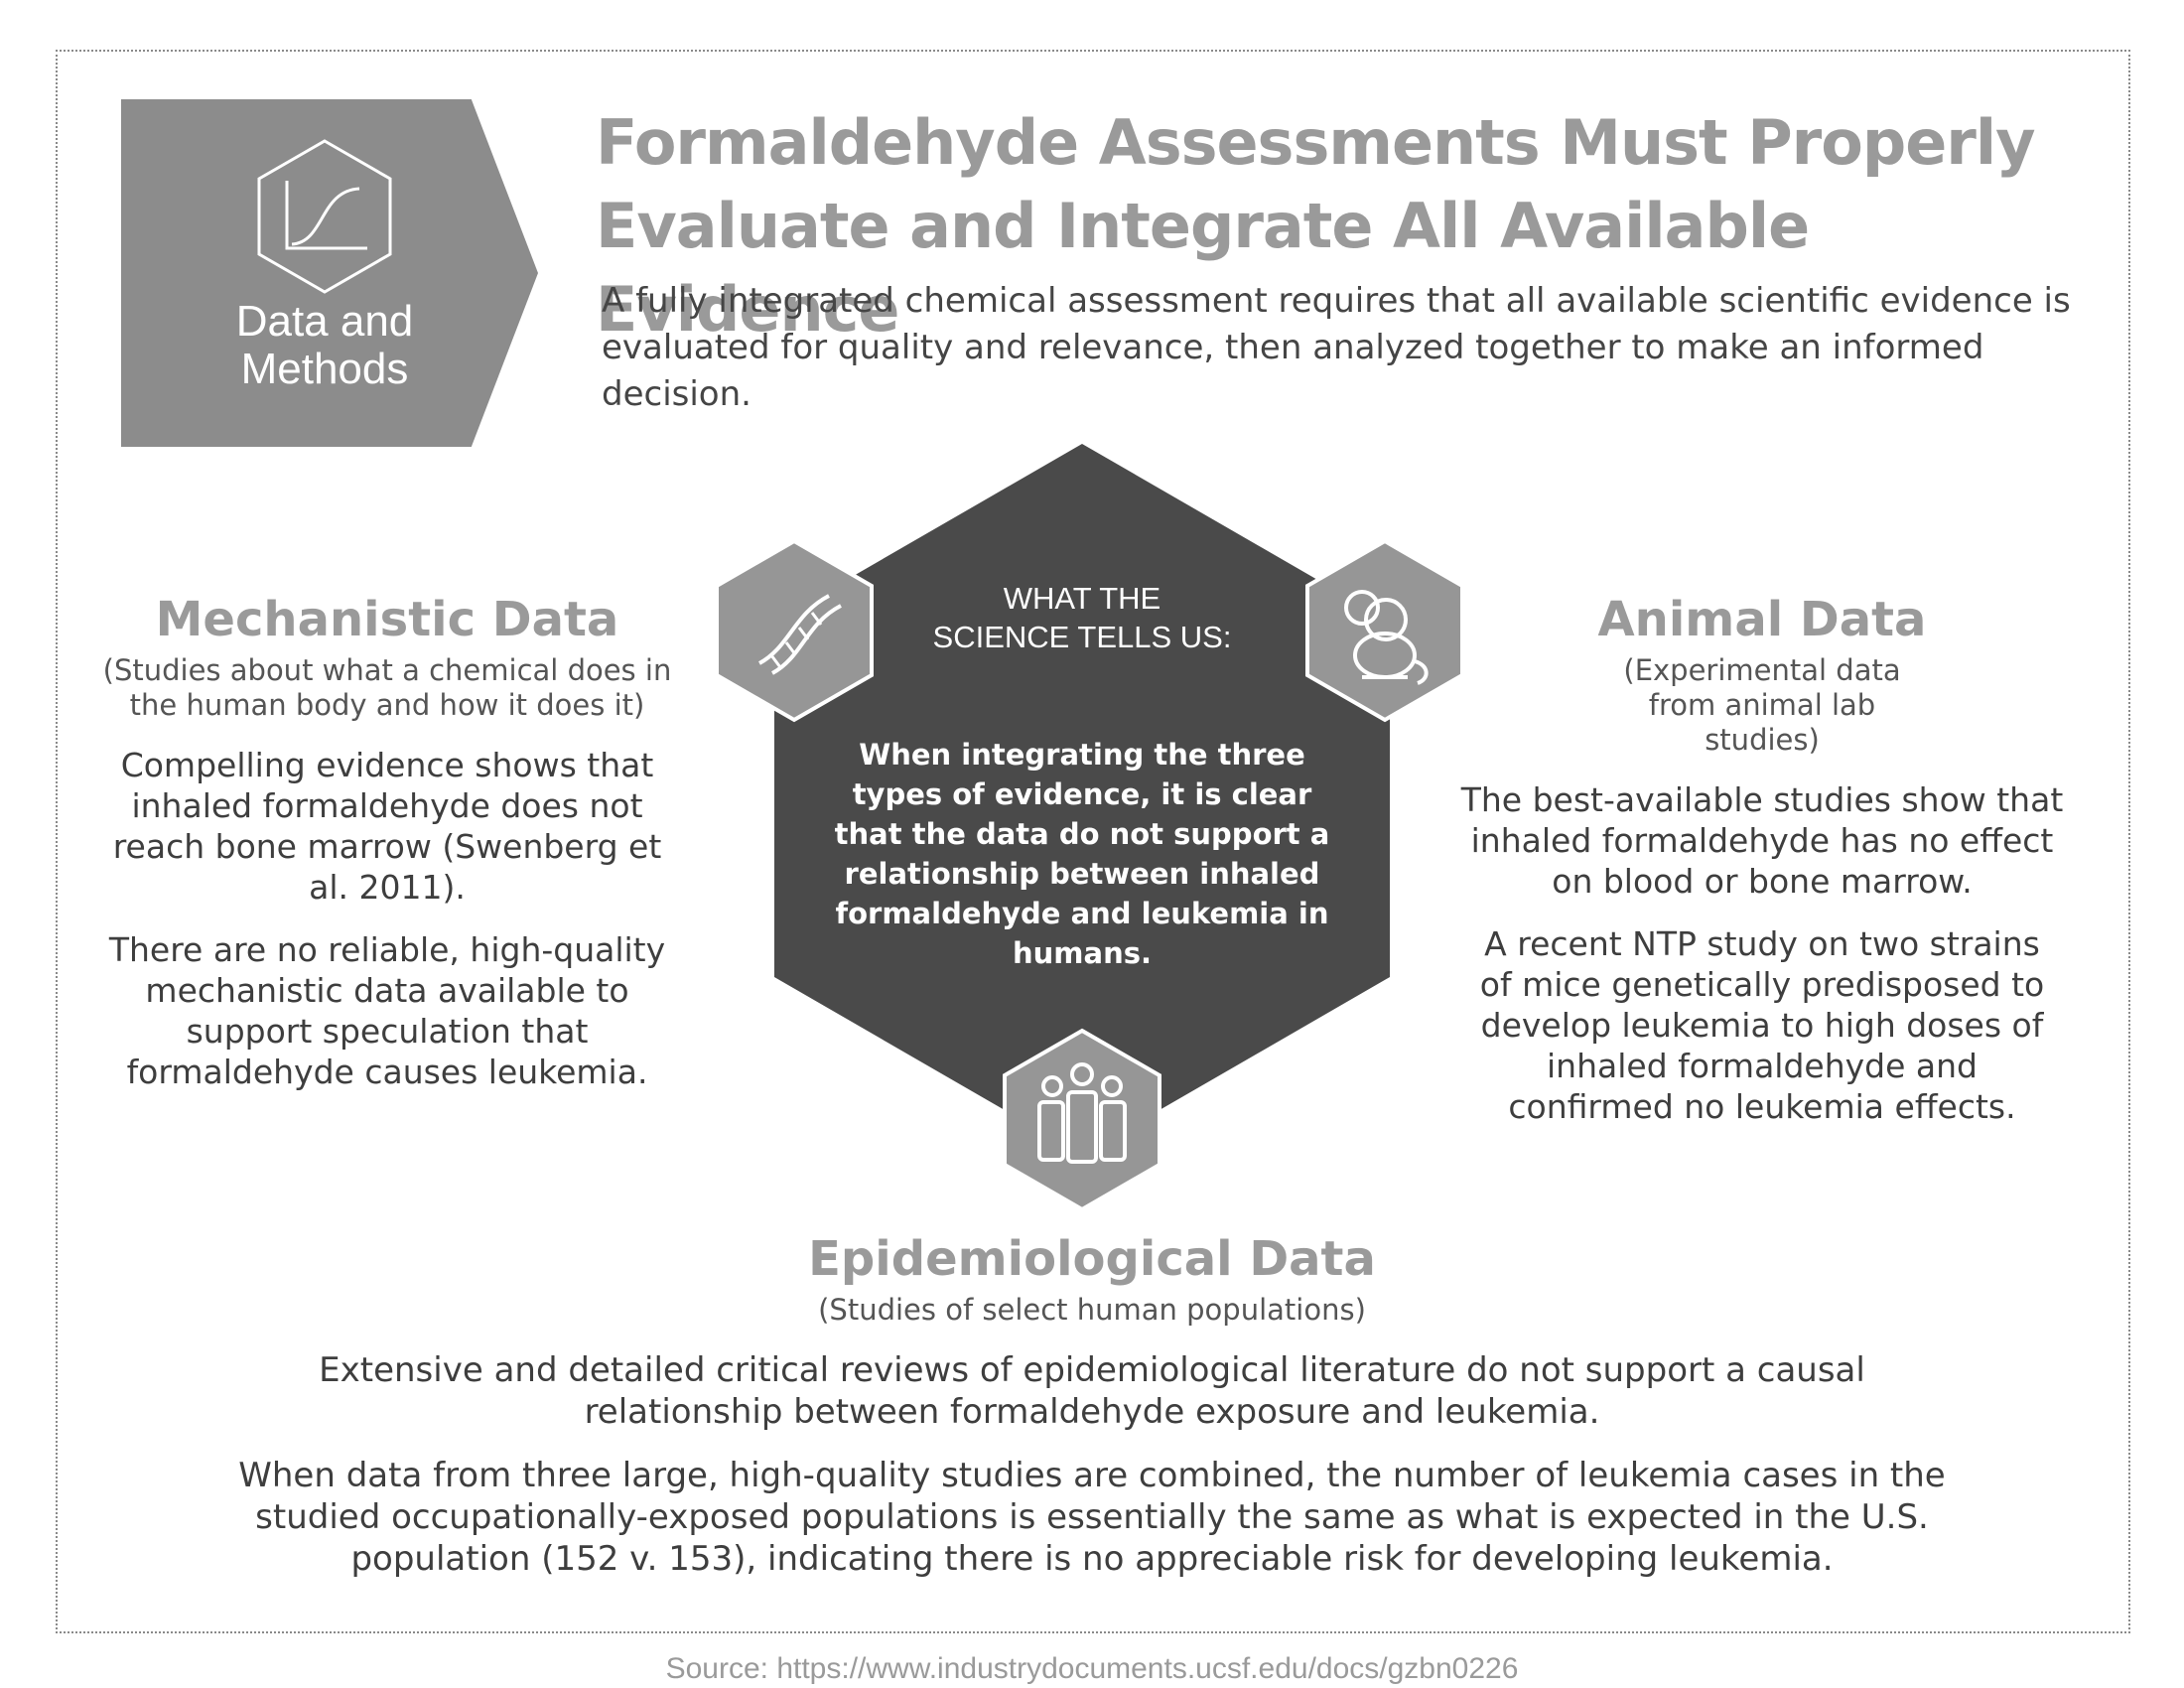 The image size is (2184, 1688). I want to click on animal-title: Animal Data, so click(1762, 619).